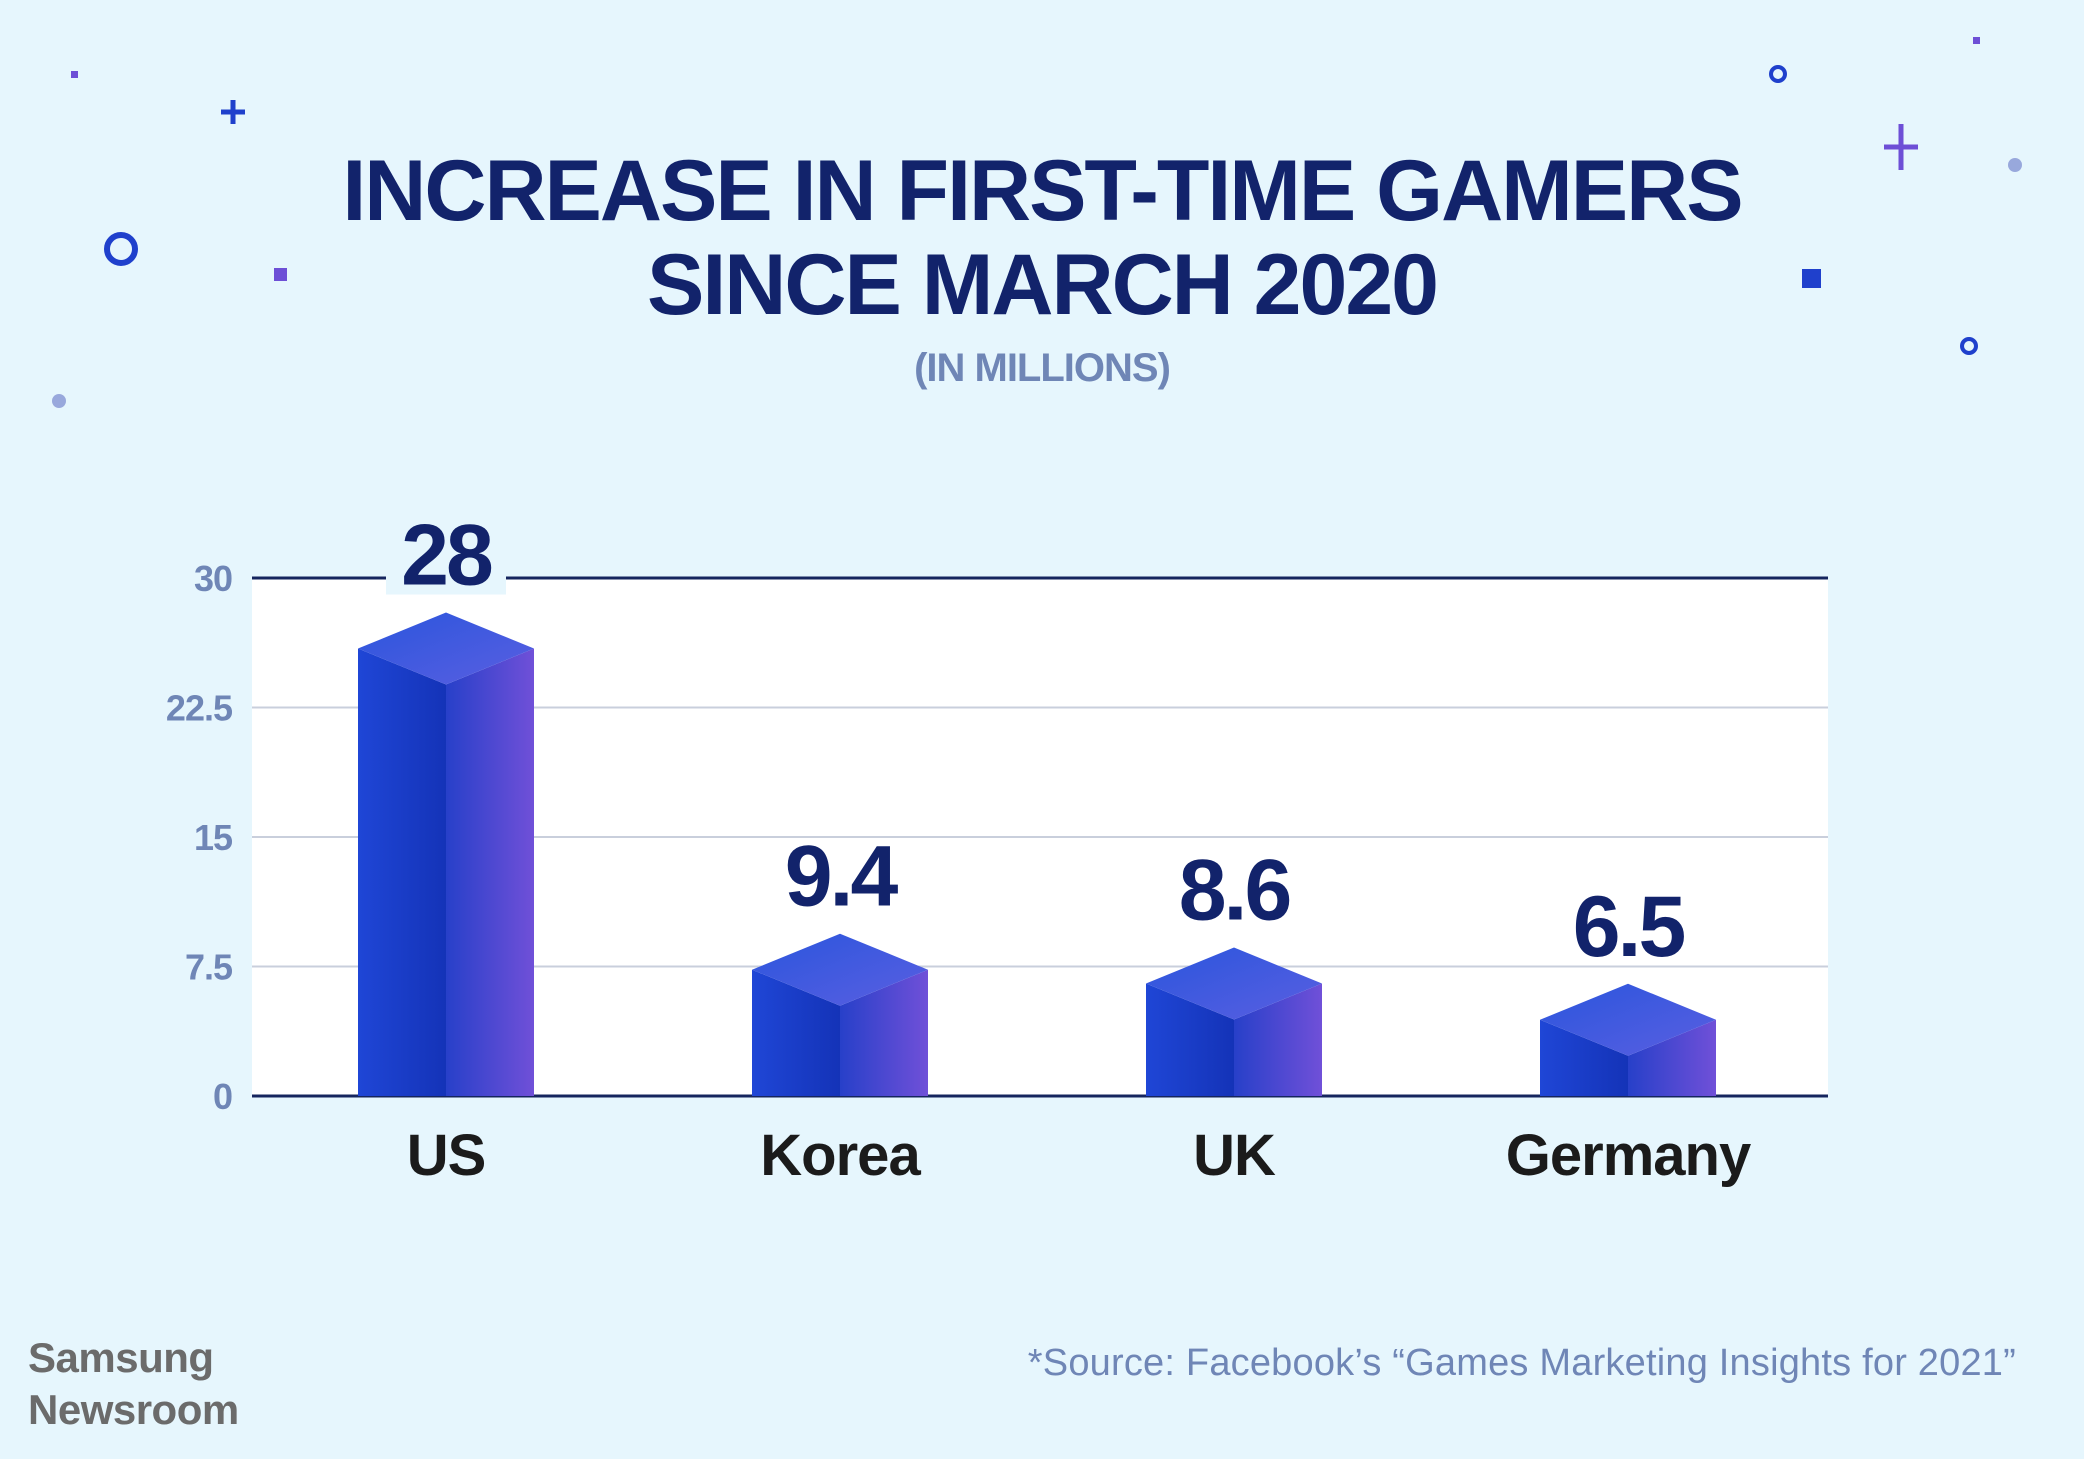 This screenshot has width=2084, height=1459. I want to click on y-tick-label: 22.5, so click(199, 708).